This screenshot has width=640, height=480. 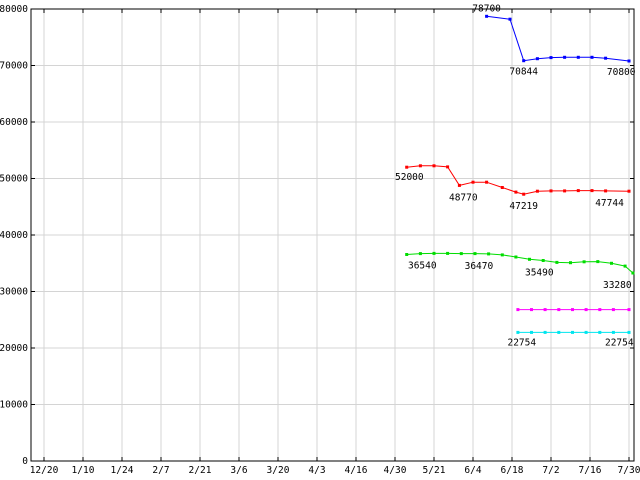 What do you see at coordinates (518, 180) in the screenshot?
I see `series-line-red` at bounding box center [518, 180].